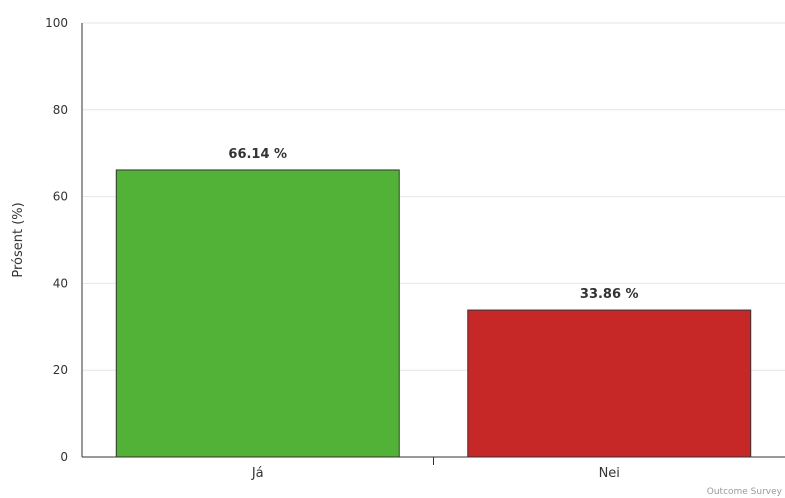  I want to click on y-tick-label-40: 40, so click(60, 283).